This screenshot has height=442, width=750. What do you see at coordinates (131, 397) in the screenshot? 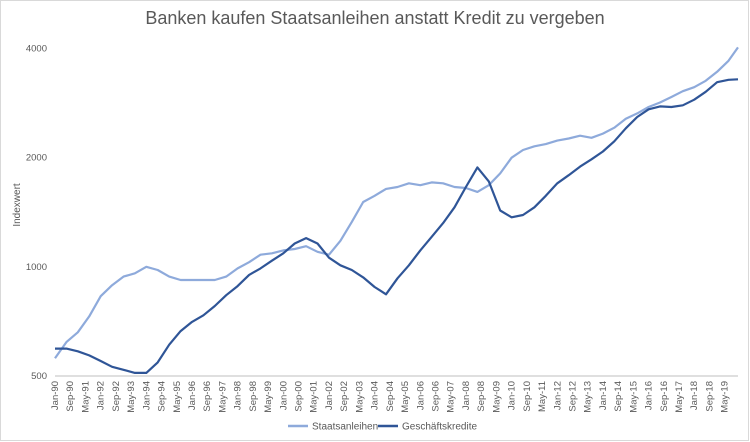
I see `x-tick-label: May-93` at bounding box center [131, 397].